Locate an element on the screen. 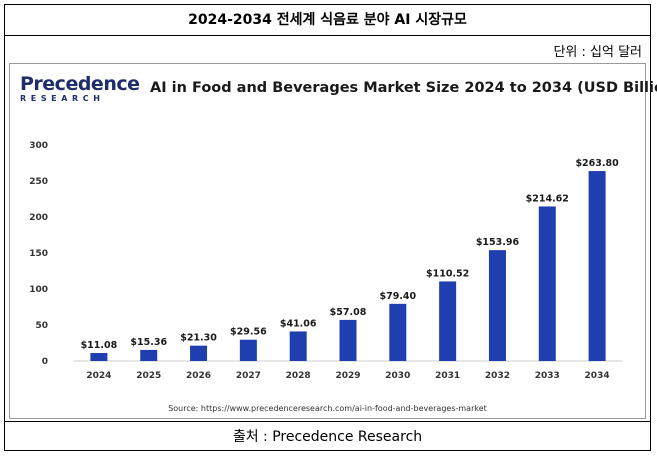  data-label: $41.06 is located at coordinates (298, 323).